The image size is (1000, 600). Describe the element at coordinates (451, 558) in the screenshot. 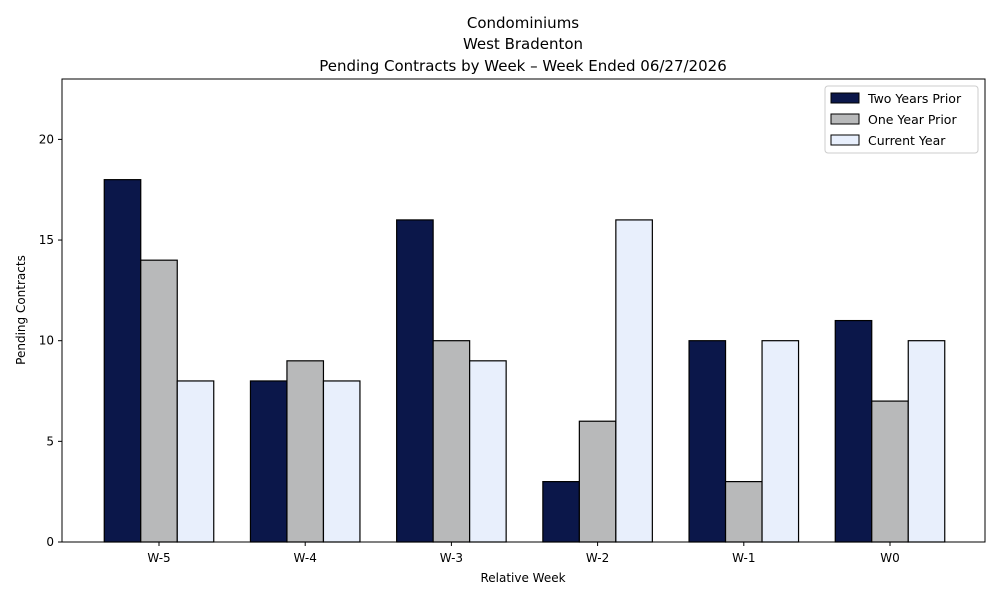

I see `x-tick-label: W-3` at that location.